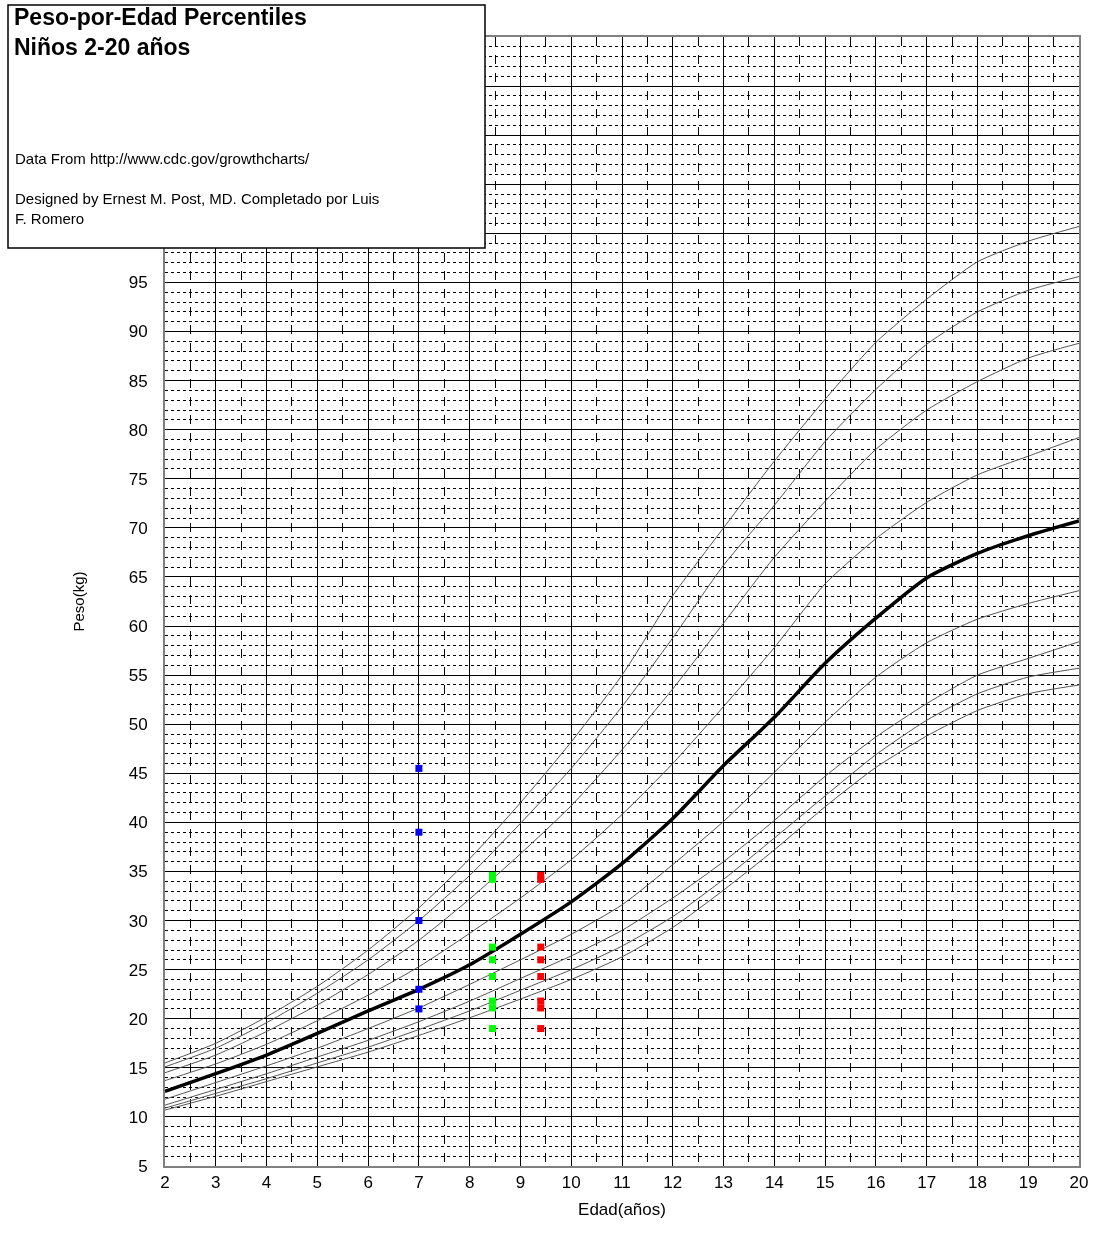  I want to click on y-tick-label: 25, so click(138, 970).